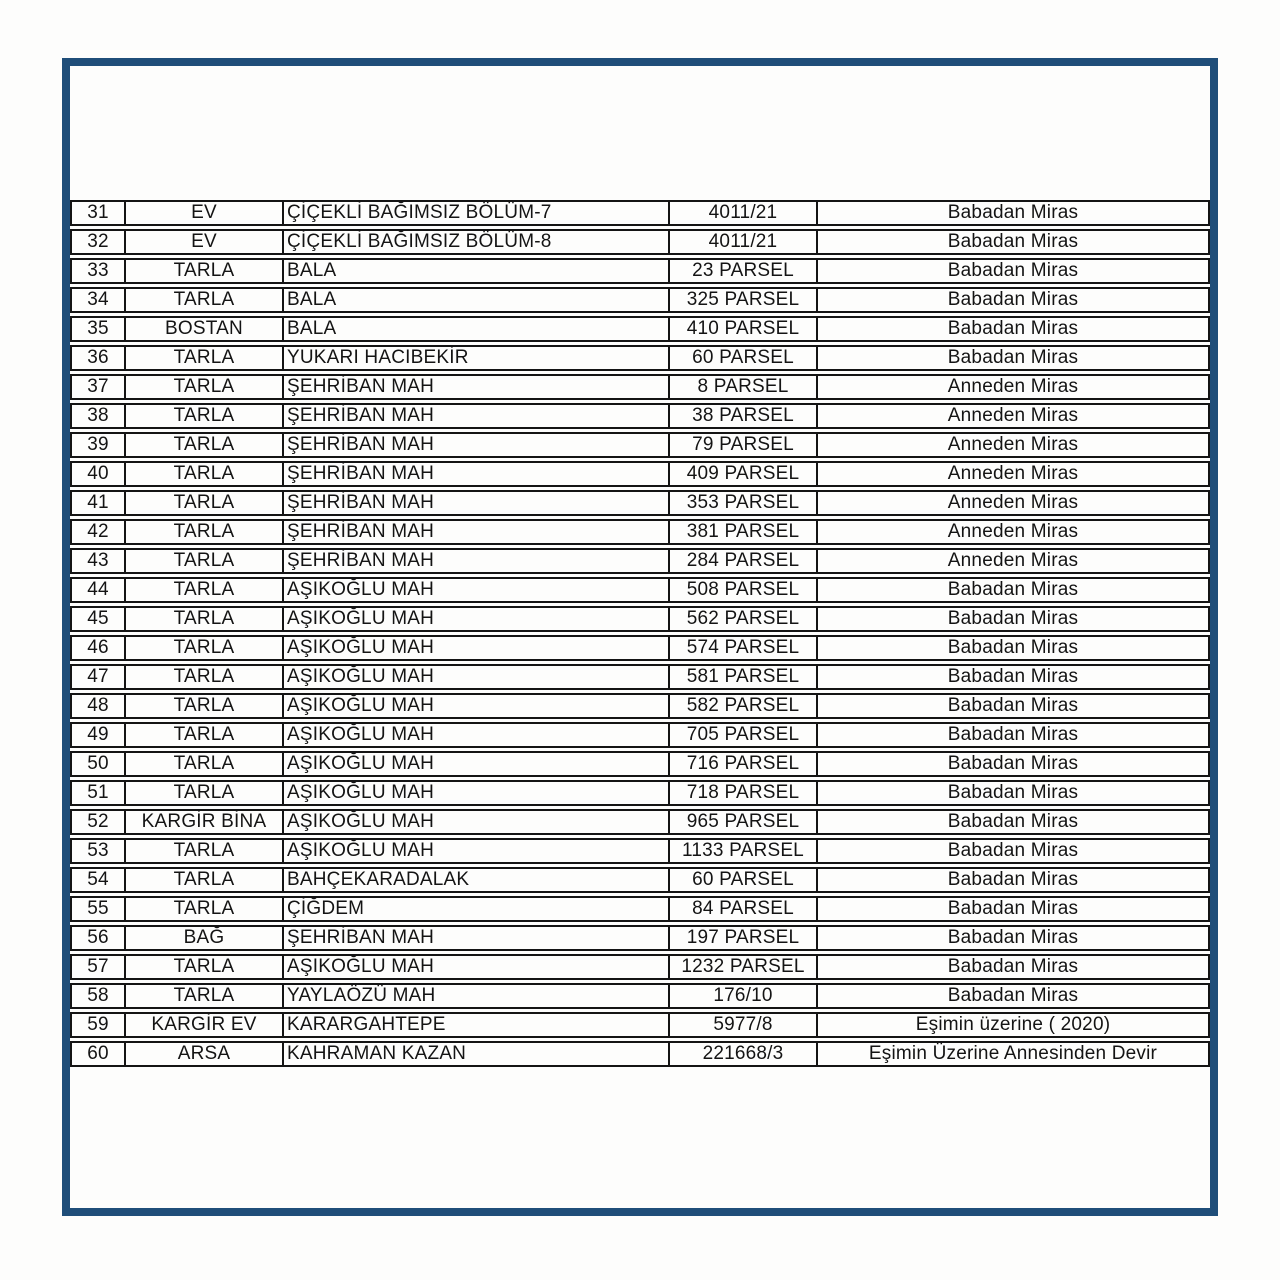 The width and height of the screenshot is (1280, 1280). Describe the element at coordinates (743, 677) in the screenshot. I see `parcel-cell: 581 PARSEL` at that location.